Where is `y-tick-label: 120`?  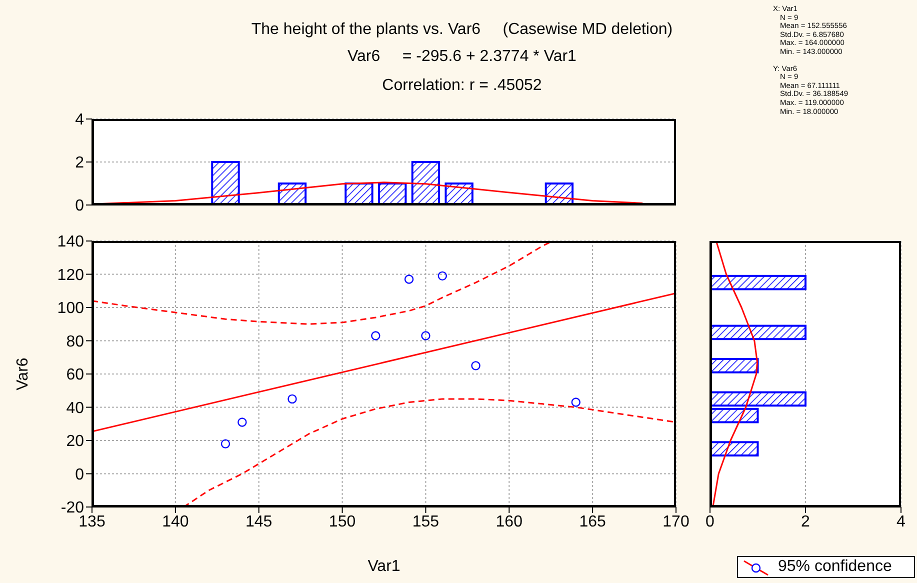 y-tick-label: 120 is located at coordinates (70, 275).